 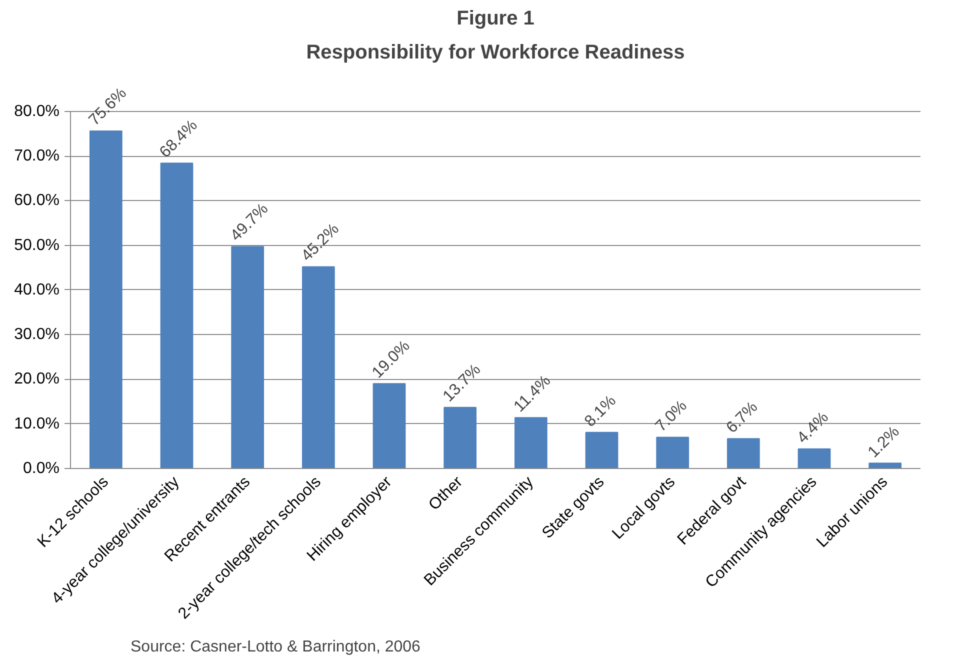 What do you see at coordinates (37, 245) in the screenshot?
I see `y-tick-label: 50.0%` at bounding box center [37, 245].